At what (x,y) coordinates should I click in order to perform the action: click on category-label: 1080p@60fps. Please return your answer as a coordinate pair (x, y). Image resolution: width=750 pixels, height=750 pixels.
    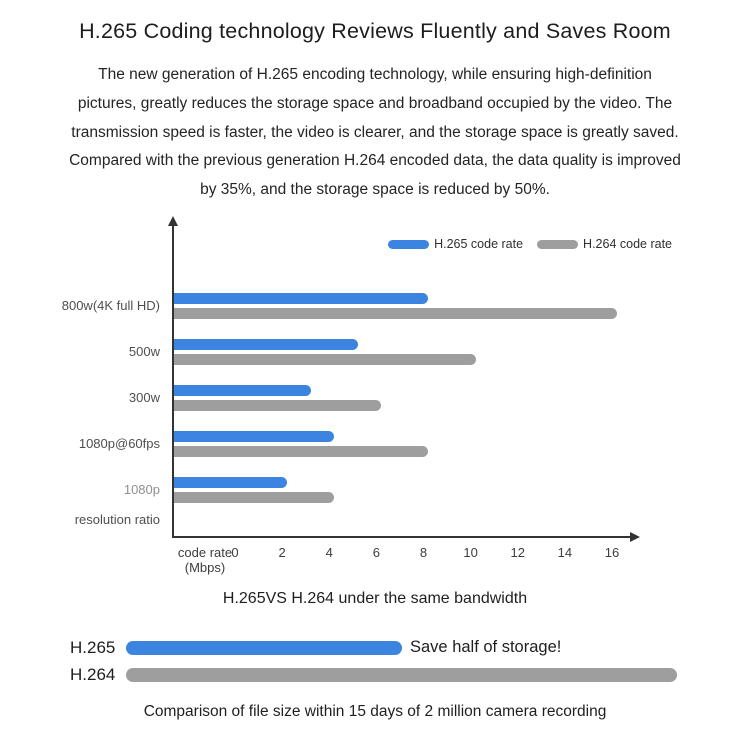
    Looking at the image, I should click on (119, 443).